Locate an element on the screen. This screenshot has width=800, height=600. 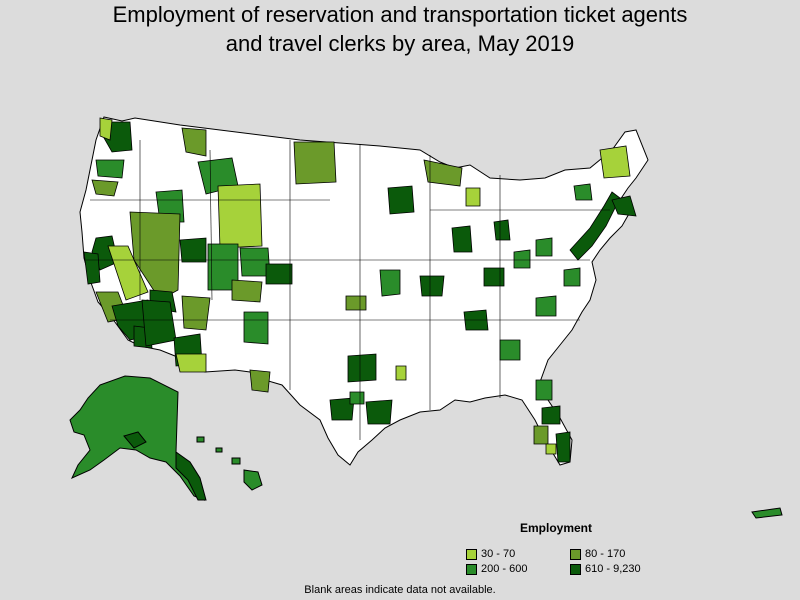
legend-label: 200 - 600 is located at coordinates (504, 569).